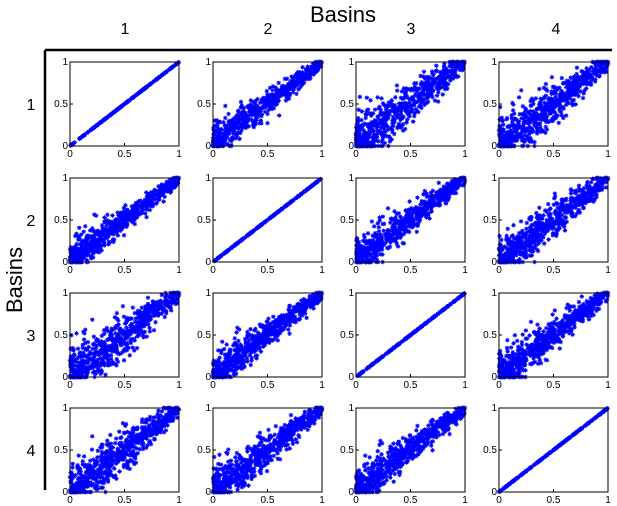 The image size is (617, 506). What do you see at coordinates (31, 105) in the screenshot?
I see `row-label-1: 1` at bounding box center [31, 105].